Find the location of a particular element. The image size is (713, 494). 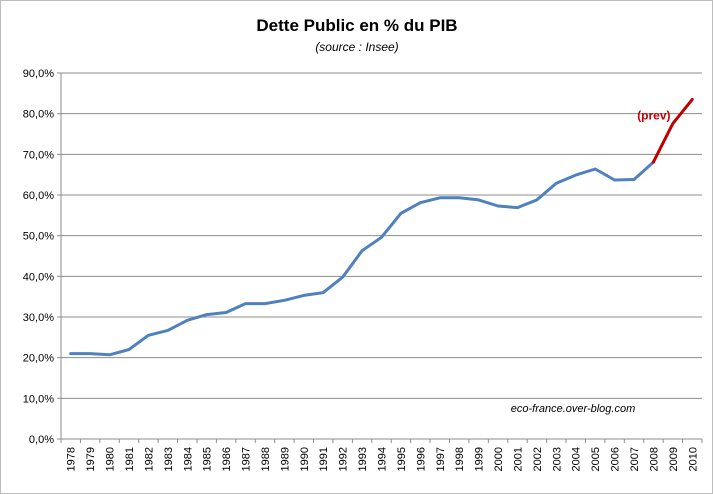

x-tick-label: 1984 is located at coordinates (188, 459).